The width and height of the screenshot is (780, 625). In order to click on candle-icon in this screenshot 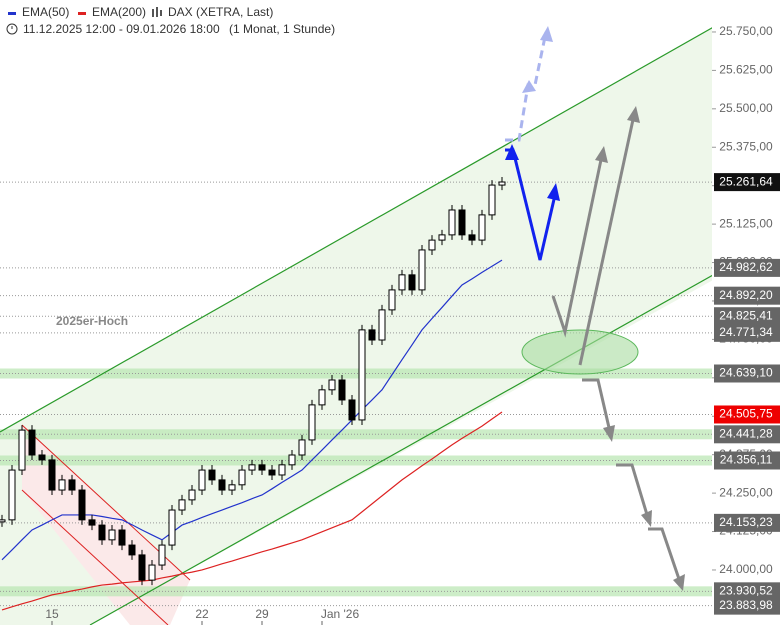, I will do `click(157, 12)`.